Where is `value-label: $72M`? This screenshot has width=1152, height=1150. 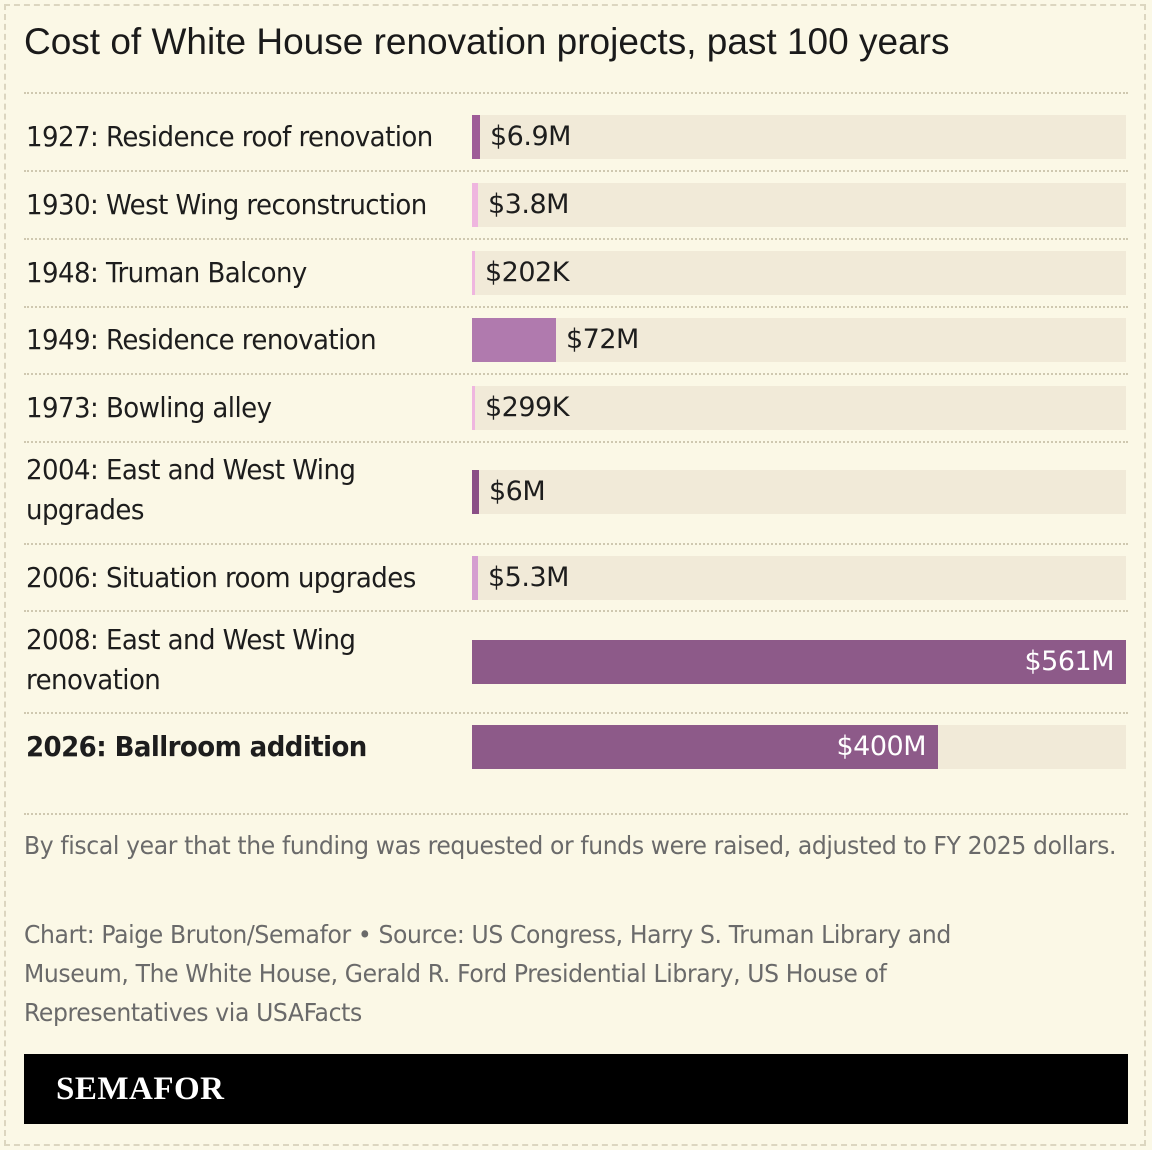
value-label: $72M is located at coordinates (602, 339).